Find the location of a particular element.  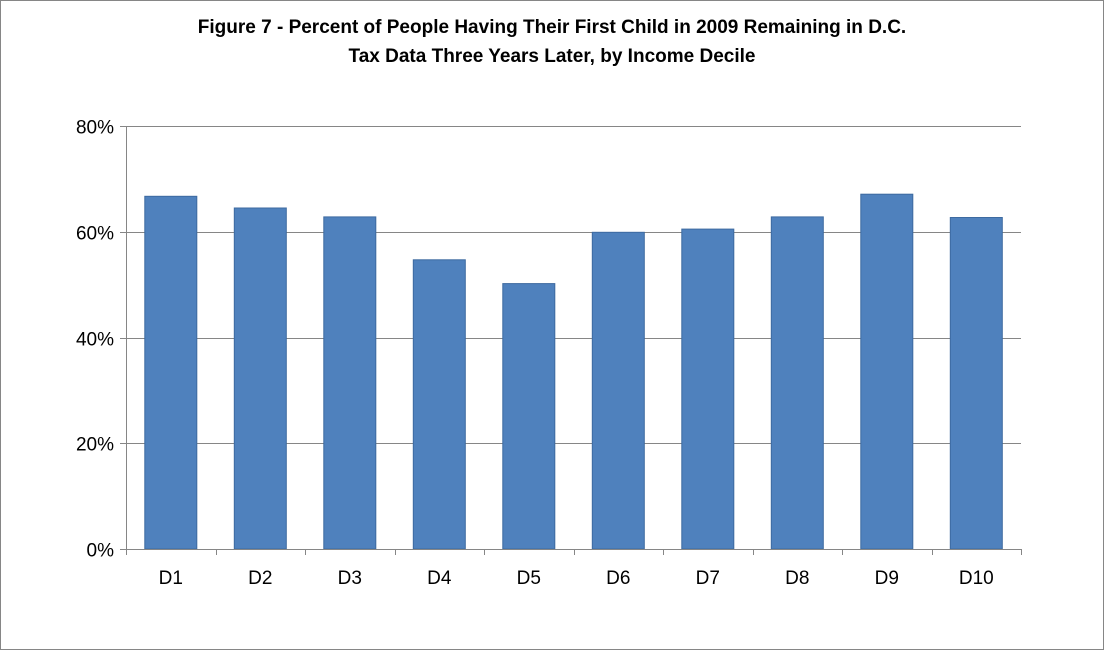

y-tick-label: 60% is located at coordinates (95, 234).